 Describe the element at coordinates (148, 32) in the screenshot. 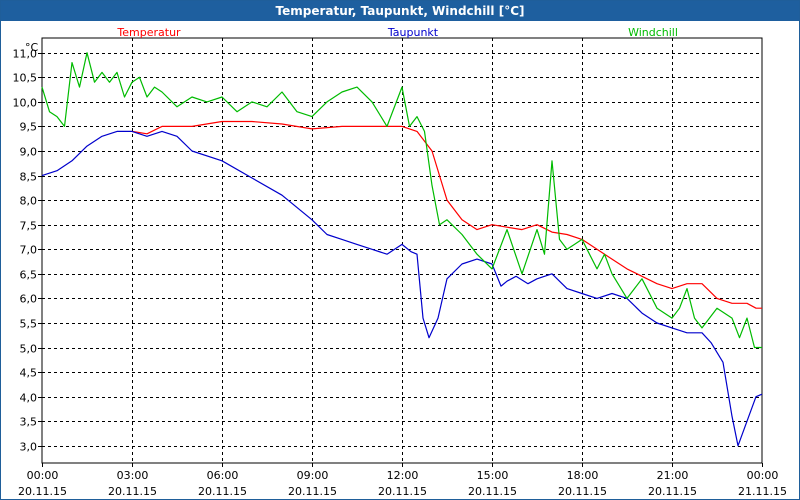

I see `legend-temperatur: Temperatur` at that location.